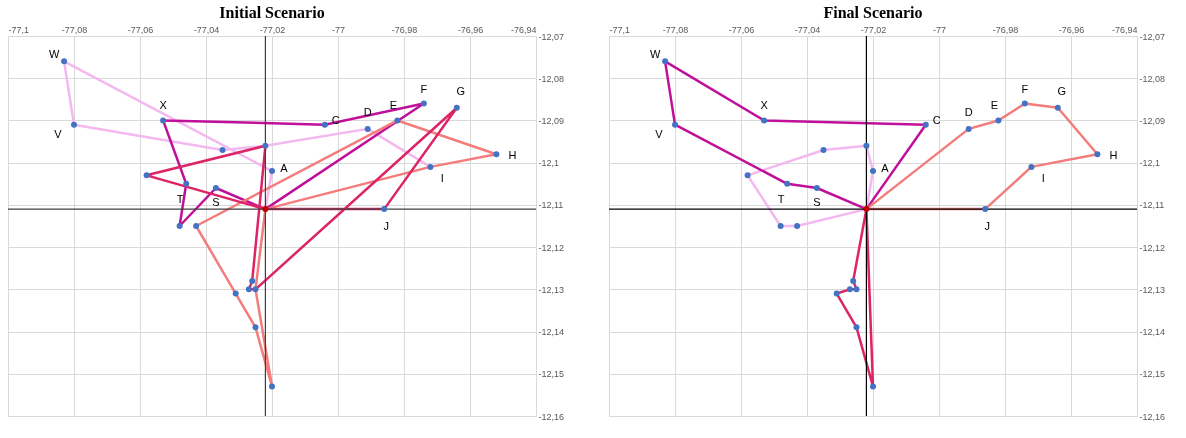 This screenshot has height=438, width=1186. I want to click on chart-title: Initial Scenario, so click(272, 12).